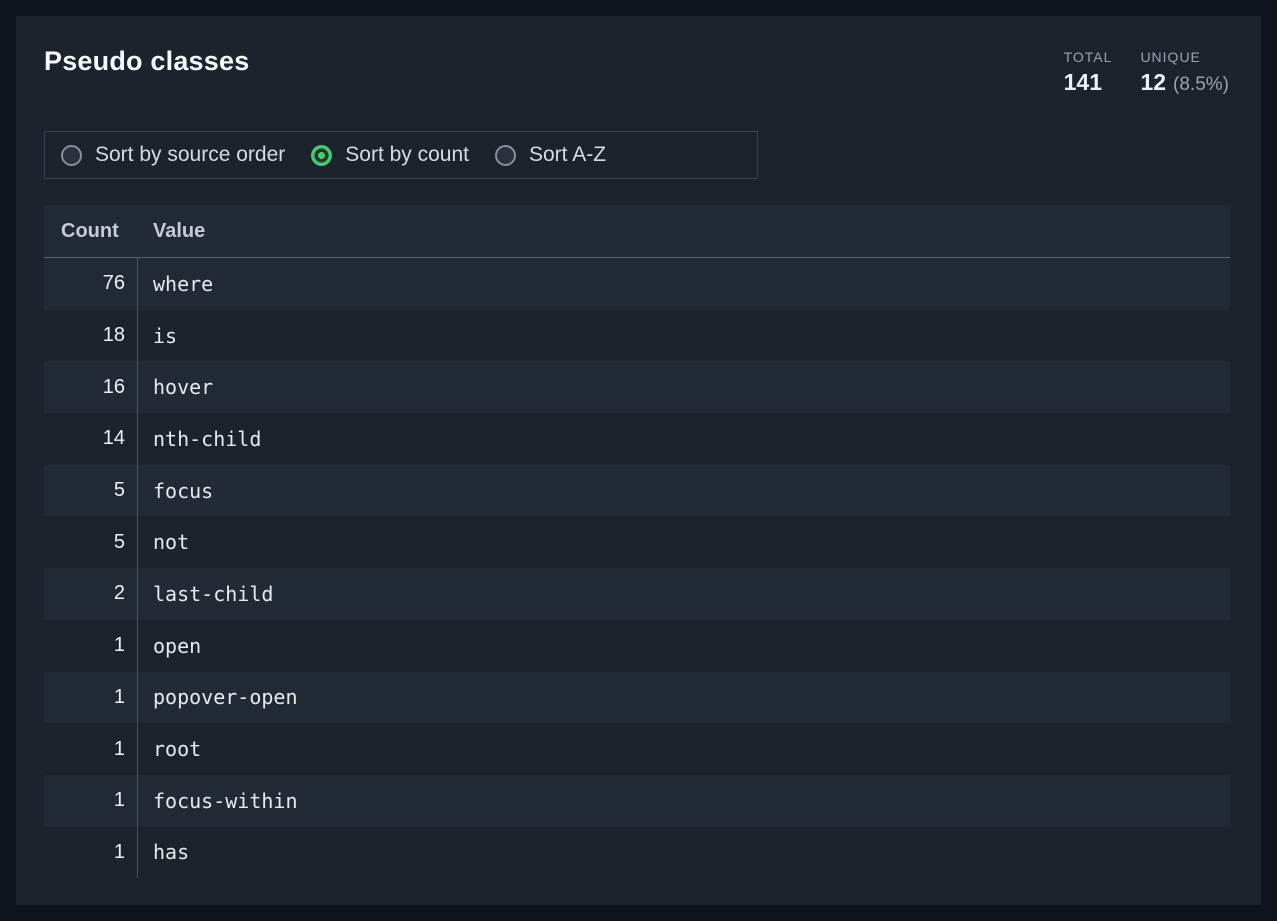 This screenshot has height=921, width=1277. What do you see at coordinates (683, 490) in the screenshot?
I see `value-cell: focus` at bounding box center [683, 490].